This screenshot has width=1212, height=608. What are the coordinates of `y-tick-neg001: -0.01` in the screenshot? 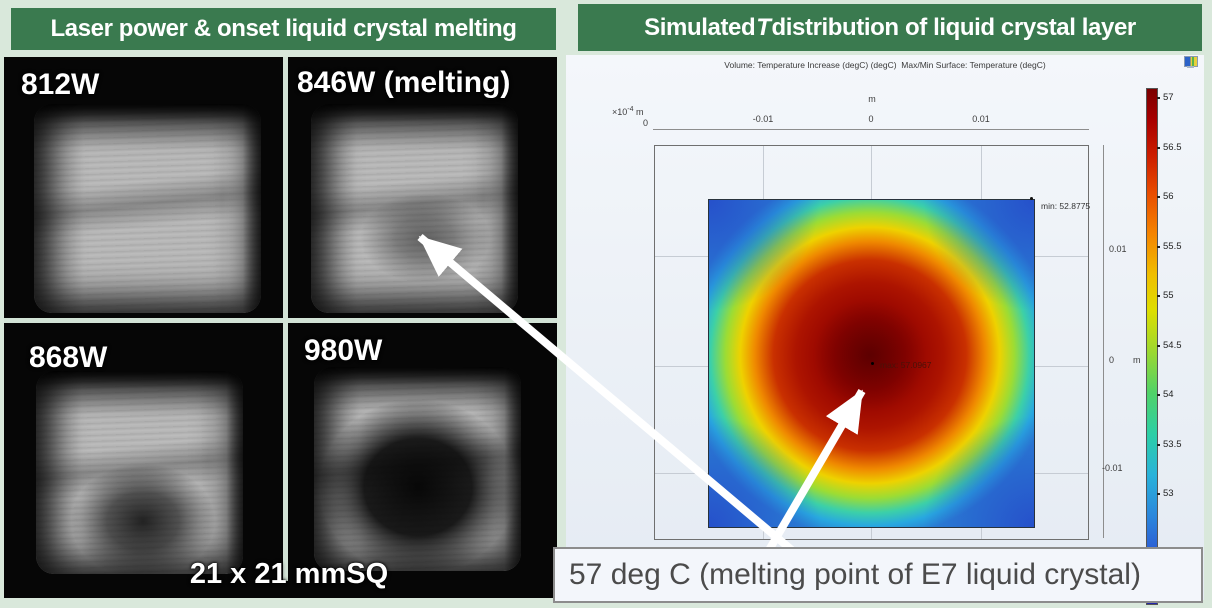 It's located at (1112, 468).